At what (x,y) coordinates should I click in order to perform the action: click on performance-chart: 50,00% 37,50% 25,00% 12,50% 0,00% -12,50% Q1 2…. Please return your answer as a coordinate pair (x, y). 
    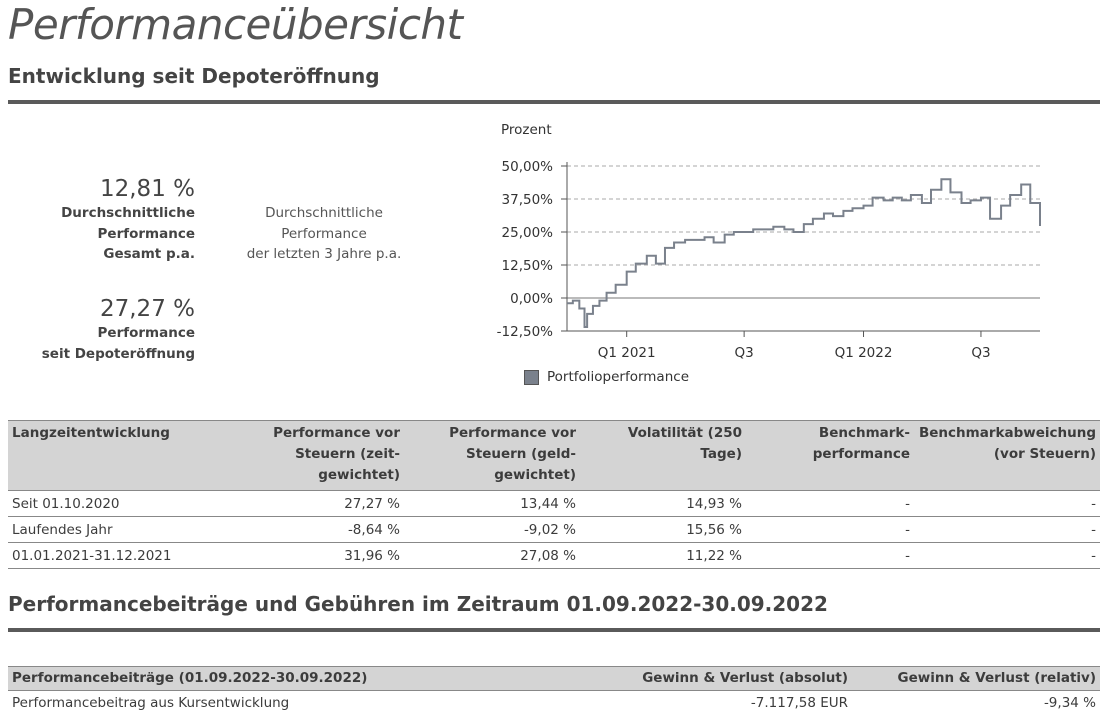
    Looking at the image, I should click on (769, 259).